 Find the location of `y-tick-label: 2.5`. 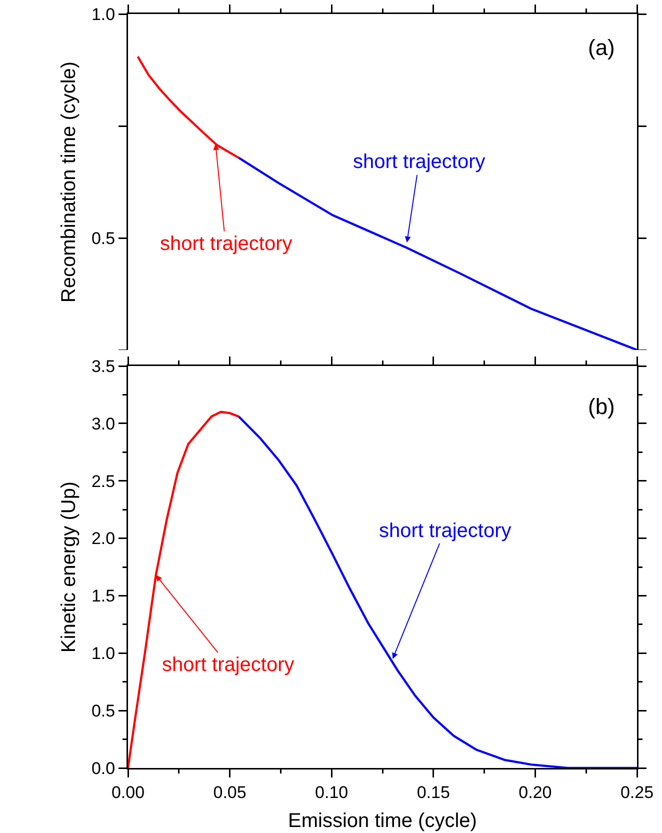

y-tick-label: 2.5 is located at coordinates (103, 481).